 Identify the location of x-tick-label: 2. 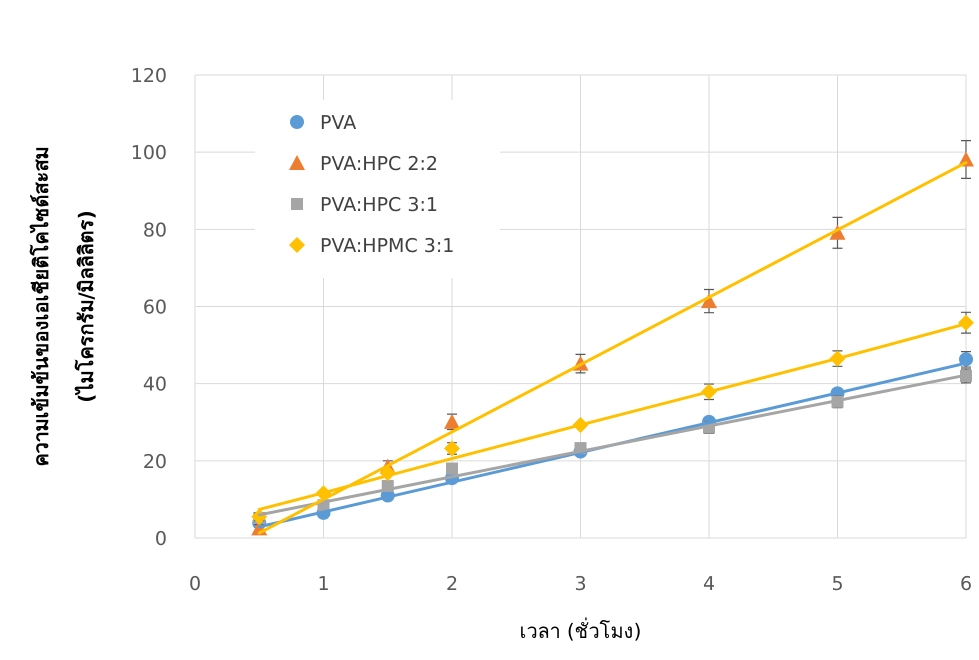
(452, 584).